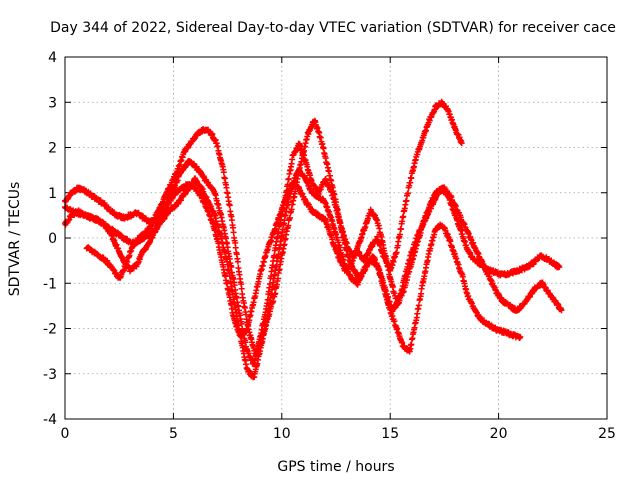 This screenshot has height=480, width=640. What do you see at coordinates (52, 239) in the screenshot?
I see `y-tick-label: 0` at bounding box center [52, 239].